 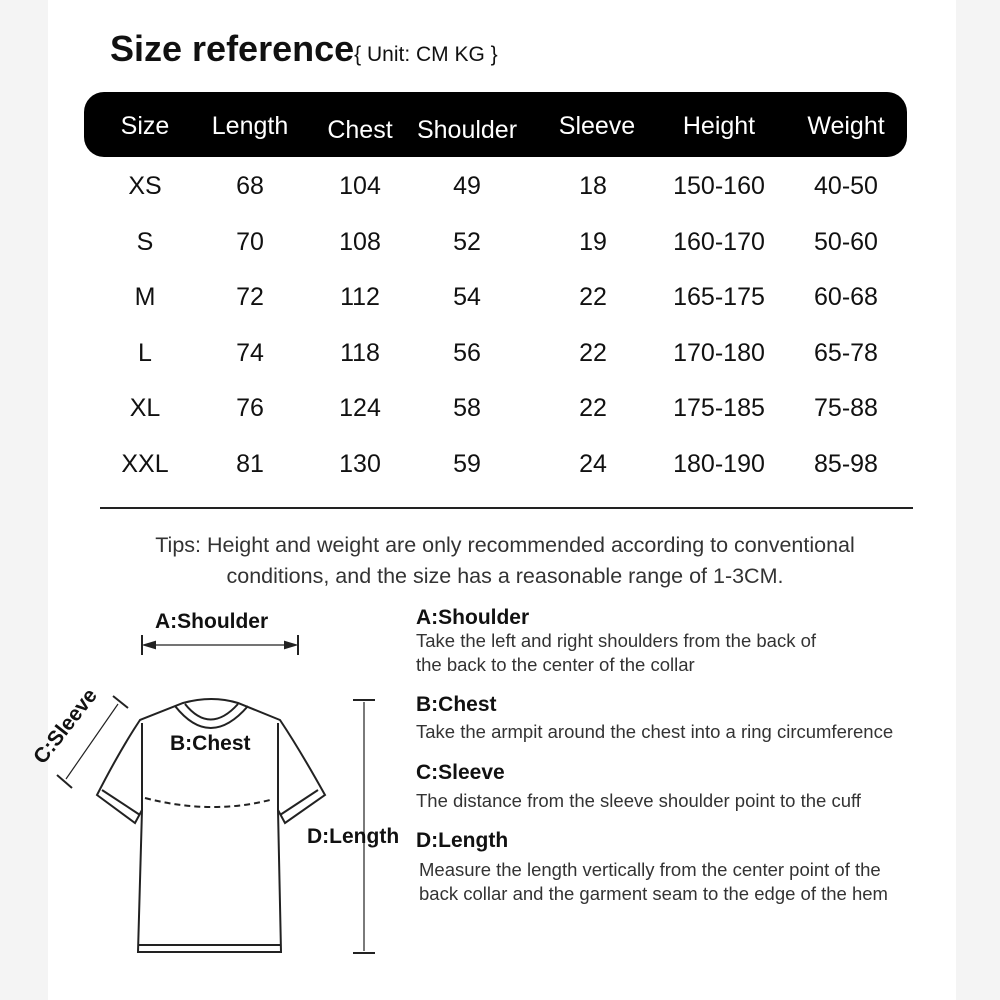 I want to click on shoulder-label: A:Shoulder, so click(x=212, y=621).